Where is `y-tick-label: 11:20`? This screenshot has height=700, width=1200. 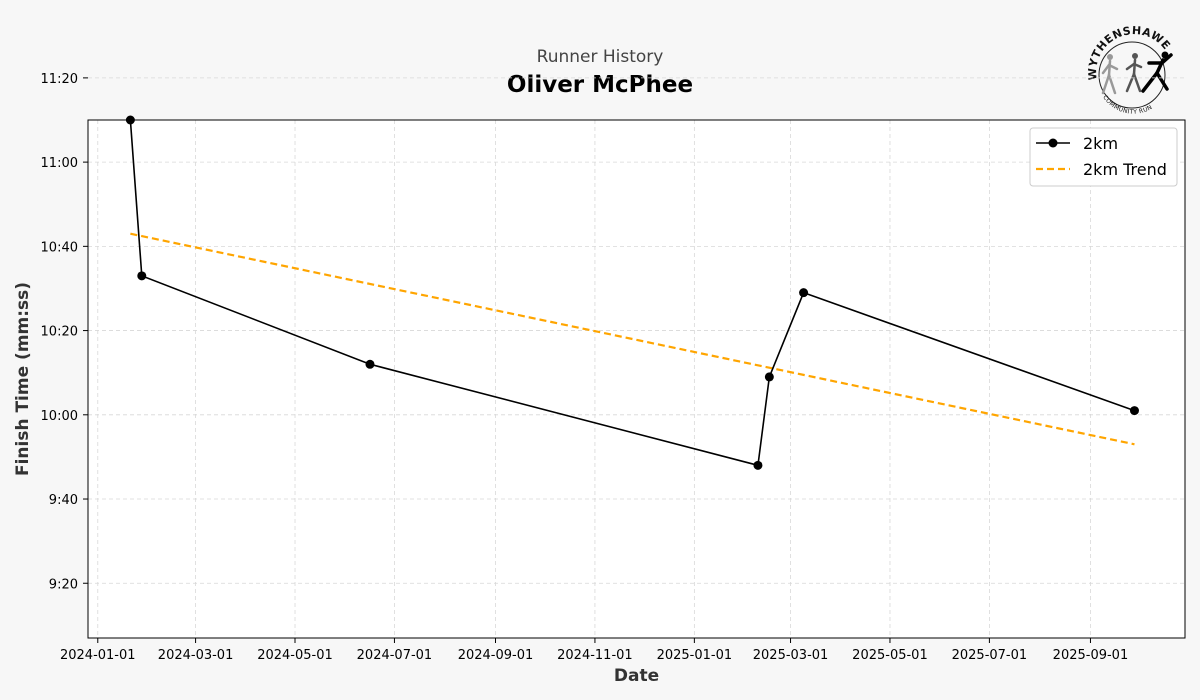 y-tick-label: 11:20 is located at coordinates (59, 79).